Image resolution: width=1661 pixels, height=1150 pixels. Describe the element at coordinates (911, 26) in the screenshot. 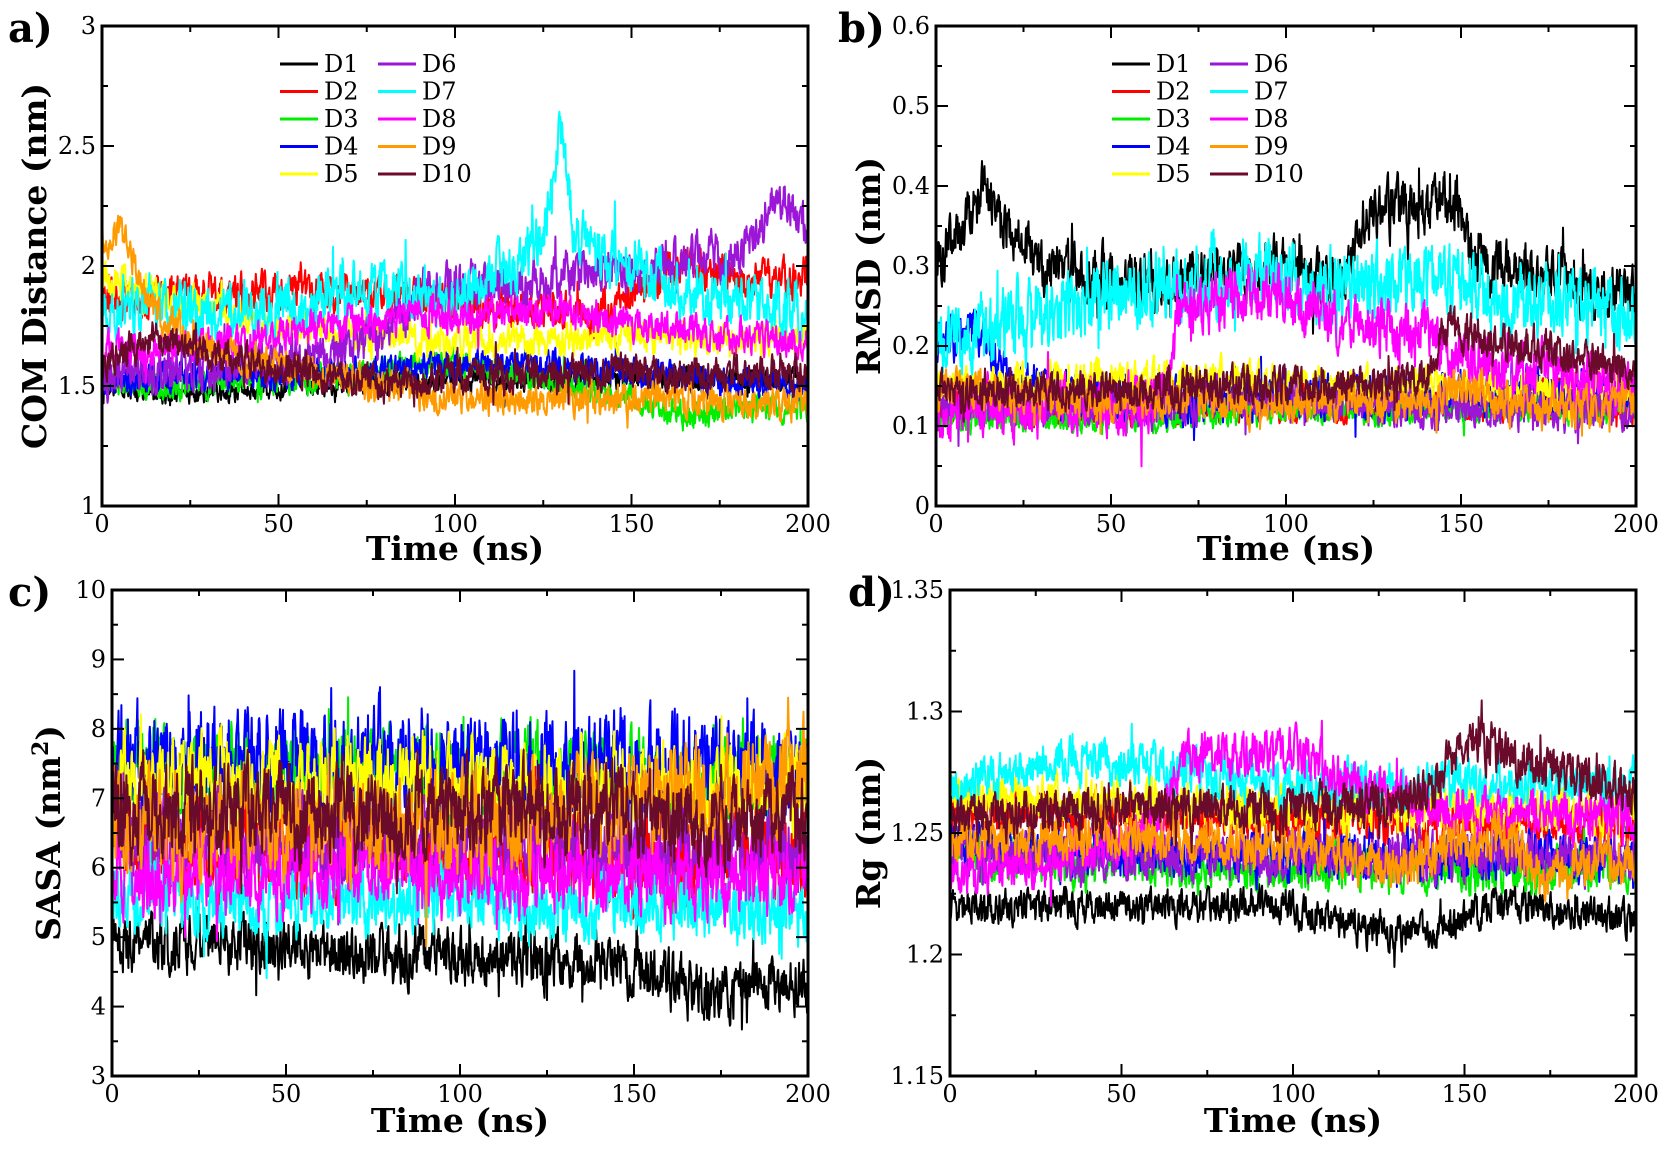

I see `y-tick-label: 0.6` at that location.